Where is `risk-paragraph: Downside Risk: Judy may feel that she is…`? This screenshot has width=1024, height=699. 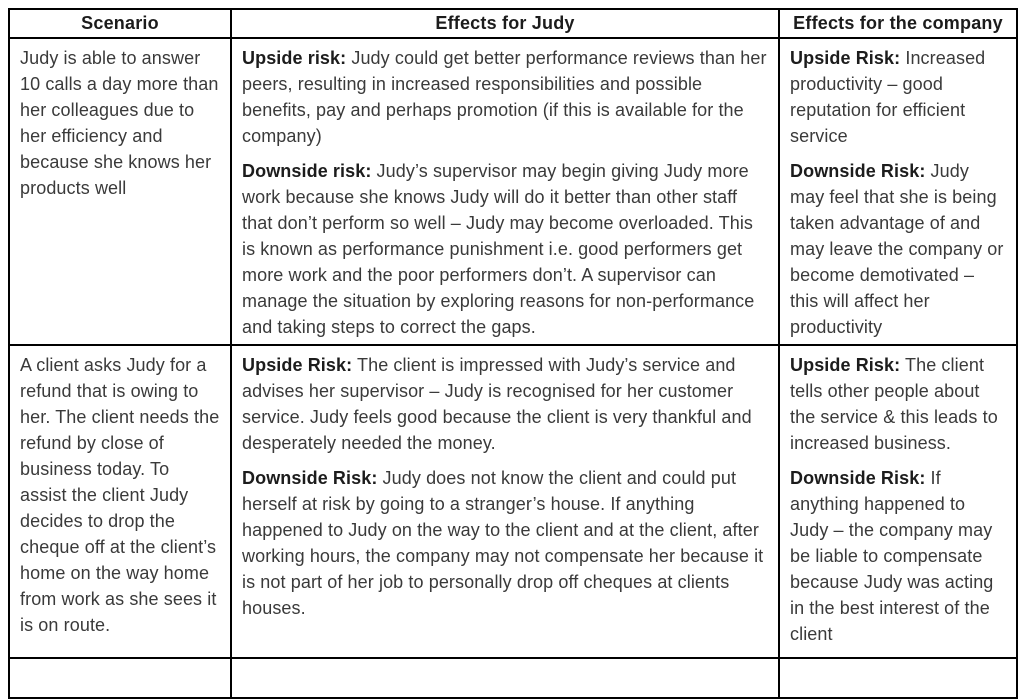 risk-paragraph: Downside Risk: Judy may feel that she is… is located at coordinates (898, 249).